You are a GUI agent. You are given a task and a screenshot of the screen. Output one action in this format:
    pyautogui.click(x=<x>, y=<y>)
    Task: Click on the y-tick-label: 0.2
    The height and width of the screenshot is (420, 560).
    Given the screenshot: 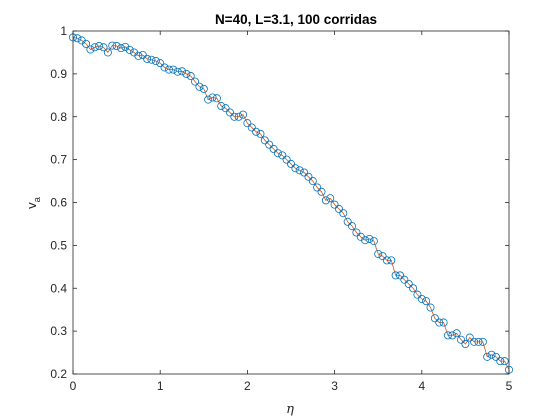 What is the action you would take?
    pyautogui.click(x=58, y=374)
    